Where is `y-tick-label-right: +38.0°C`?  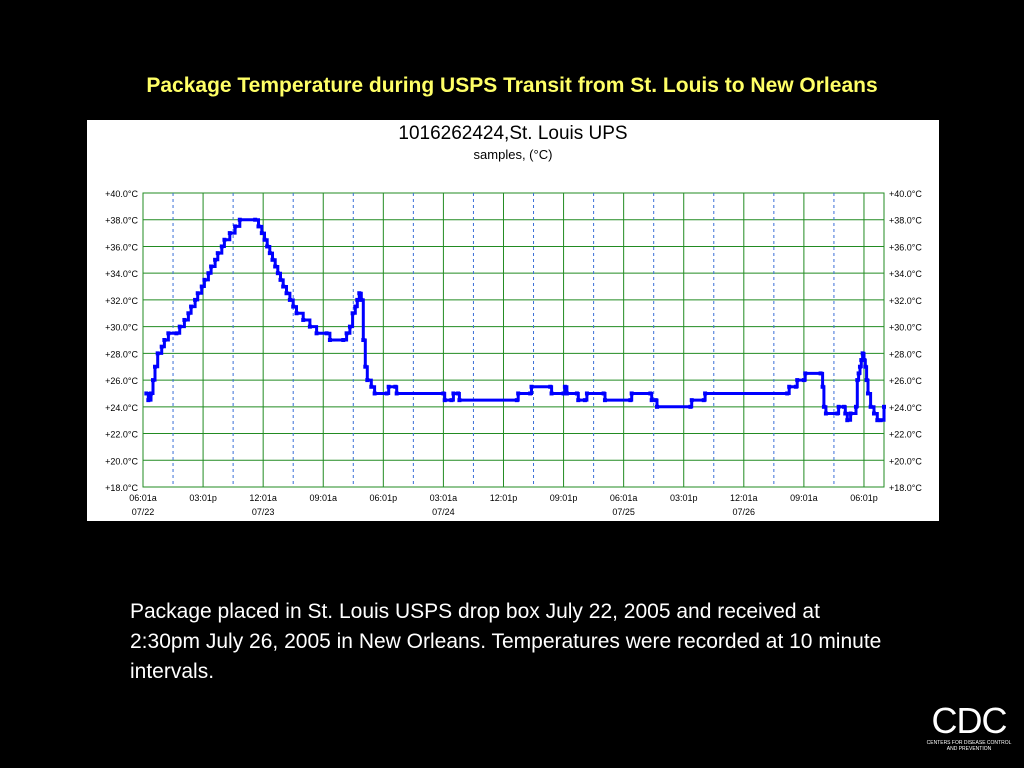
y-tick-label-right: +38.0°C is located at coordinates (905, 221).